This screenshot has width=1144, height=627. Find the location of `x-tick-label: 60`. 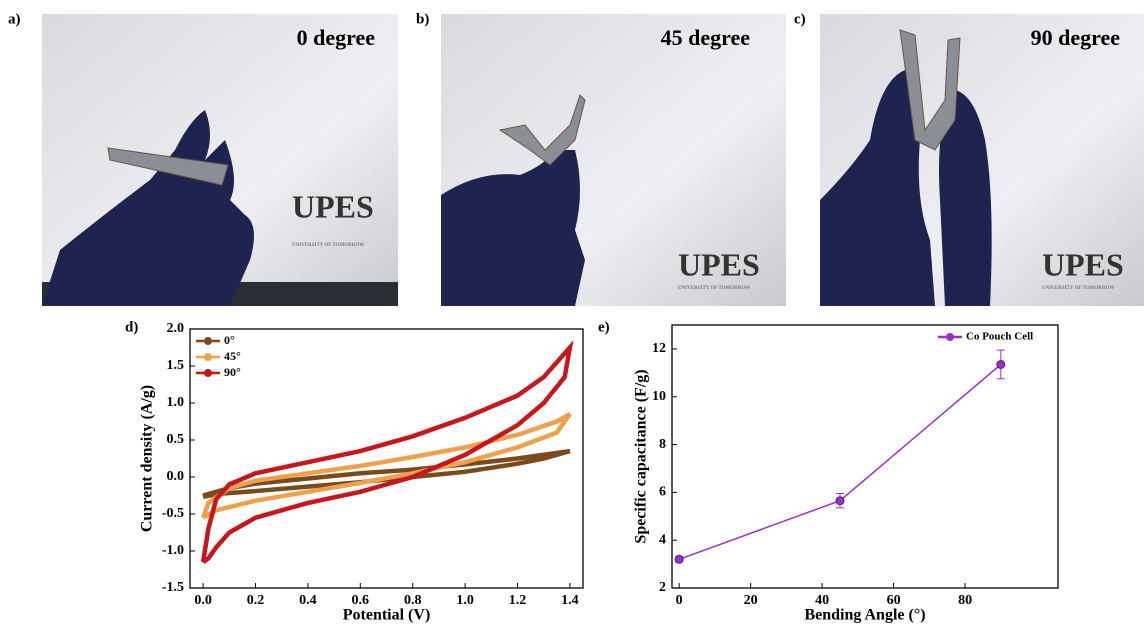

x-tick-label: 60 is located at coordinates (894, 600).